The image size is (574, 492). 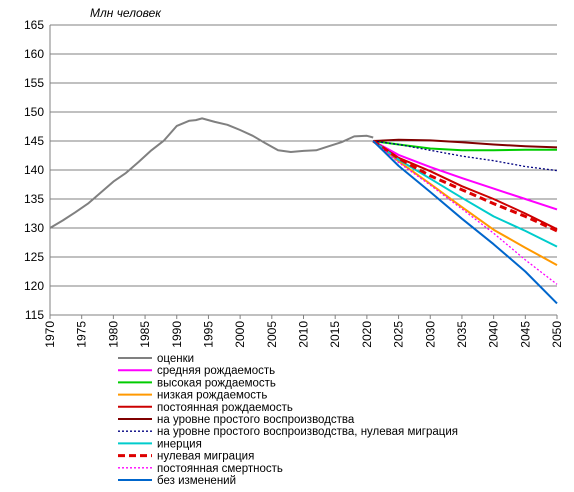 I want to click on legend-label: средняя рождаемость, so click(x=216, y=371).